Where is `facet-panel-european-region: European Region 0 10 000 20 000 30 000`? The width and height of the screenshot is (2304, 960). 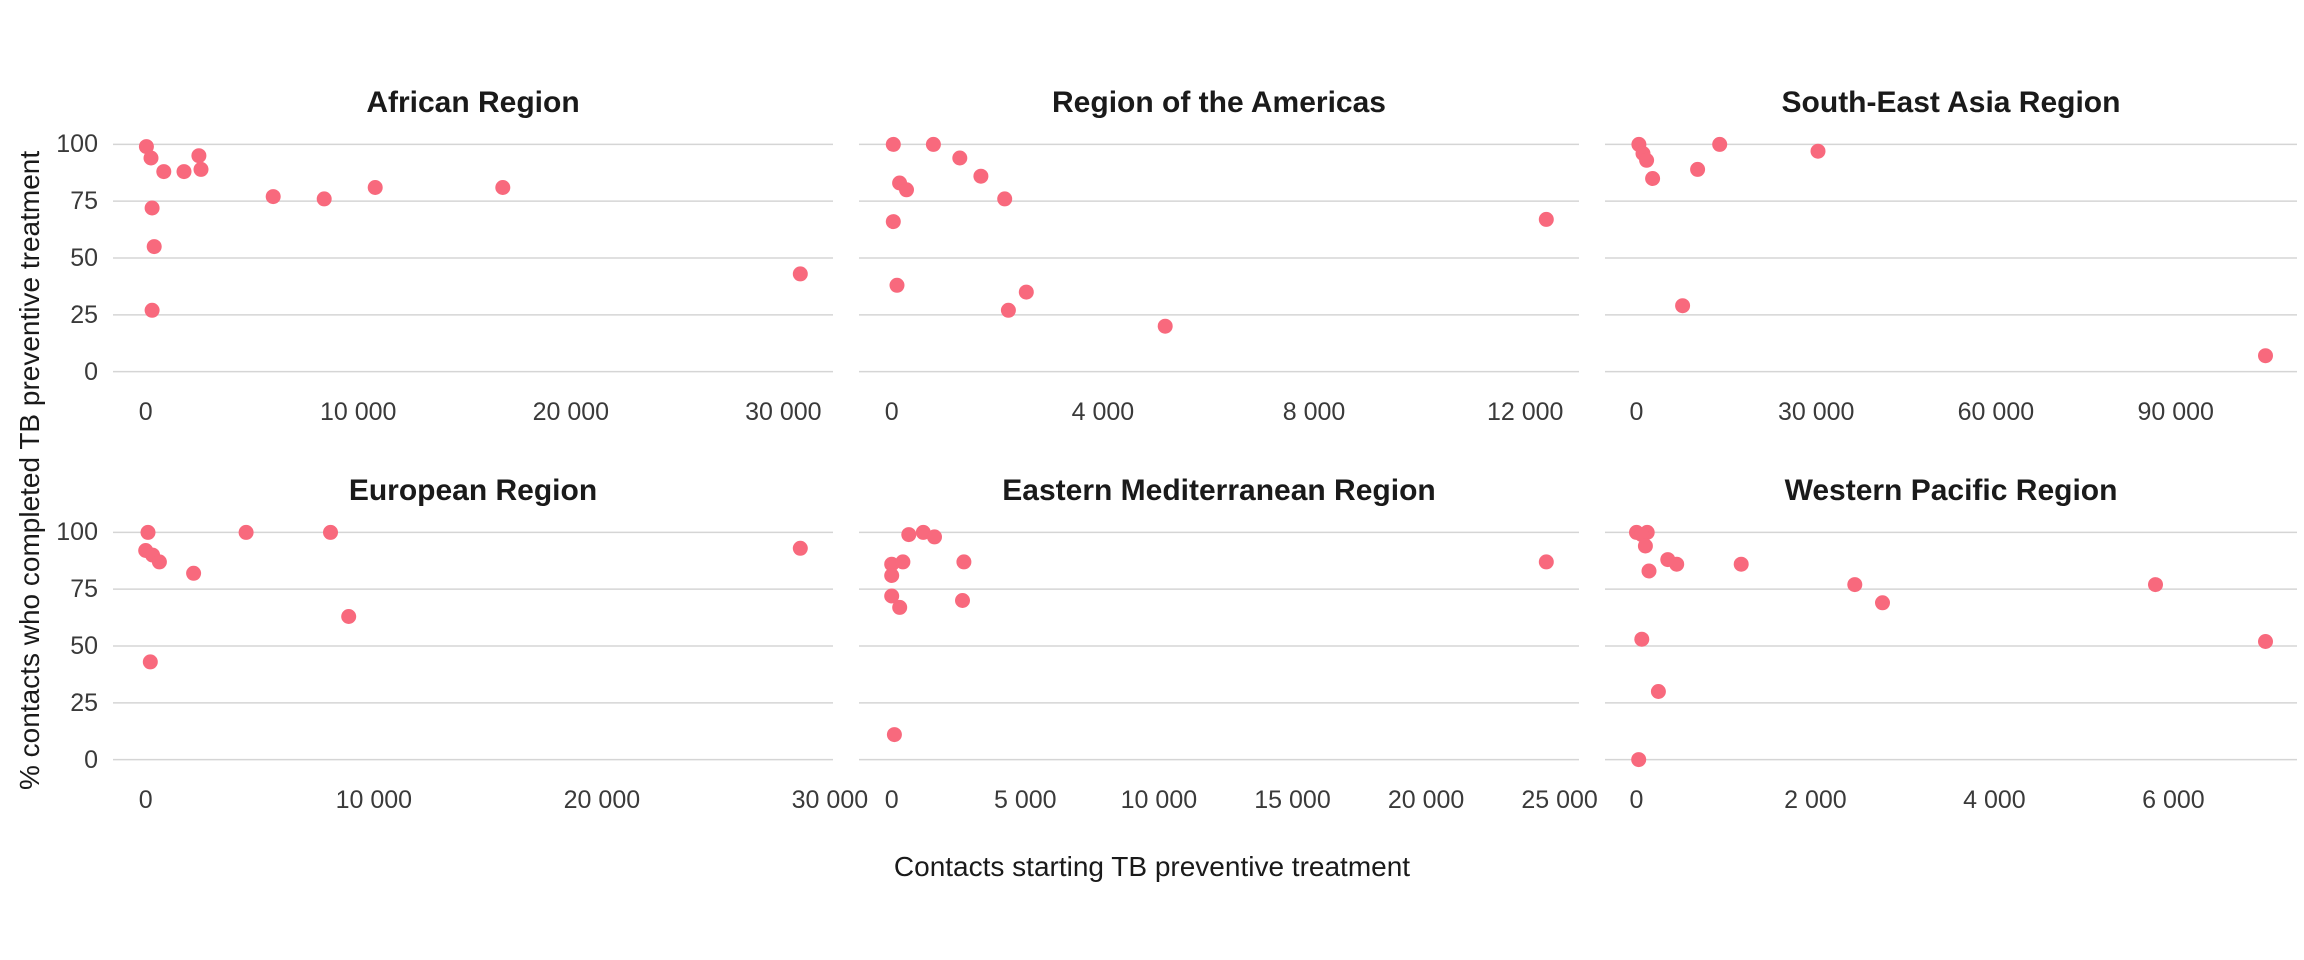
facet-panel-european-region: European Region 0 10 000 20 000 30 000 is located at coordinates (490, 647).